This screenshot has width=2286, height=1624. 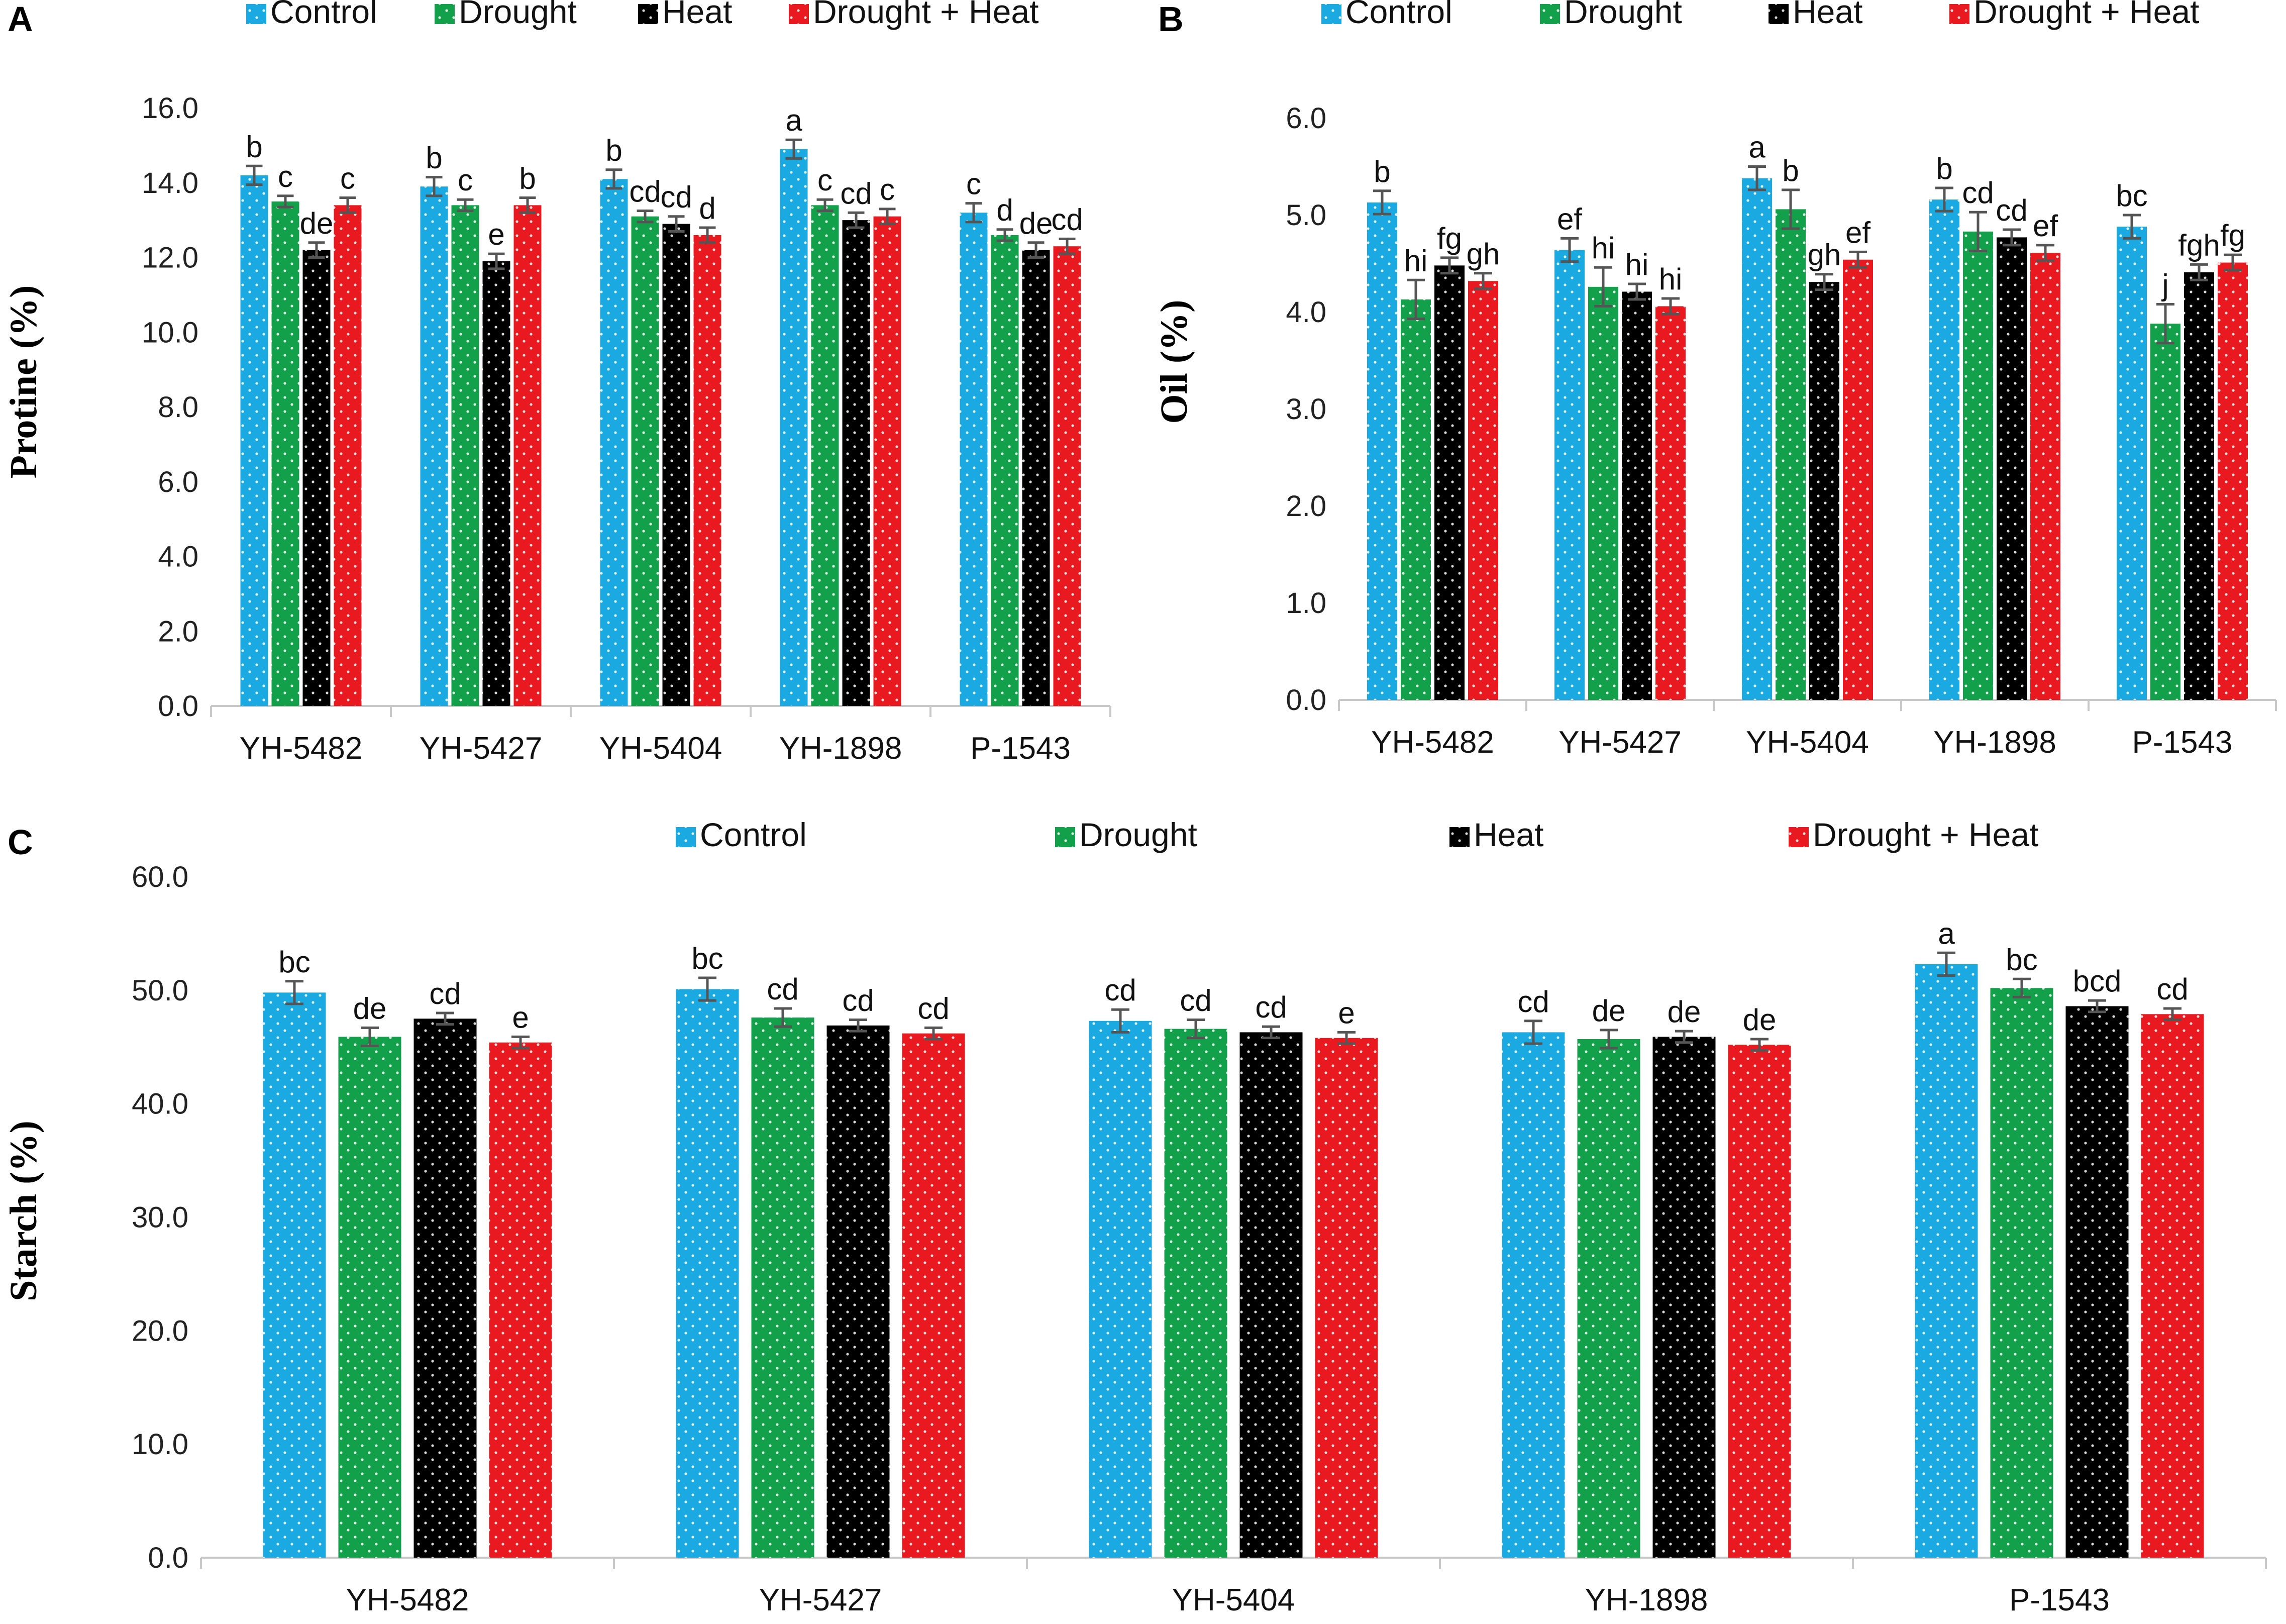 I want to click on panel-a-y-tick-label: 12.0, so click(x=170, y=258).